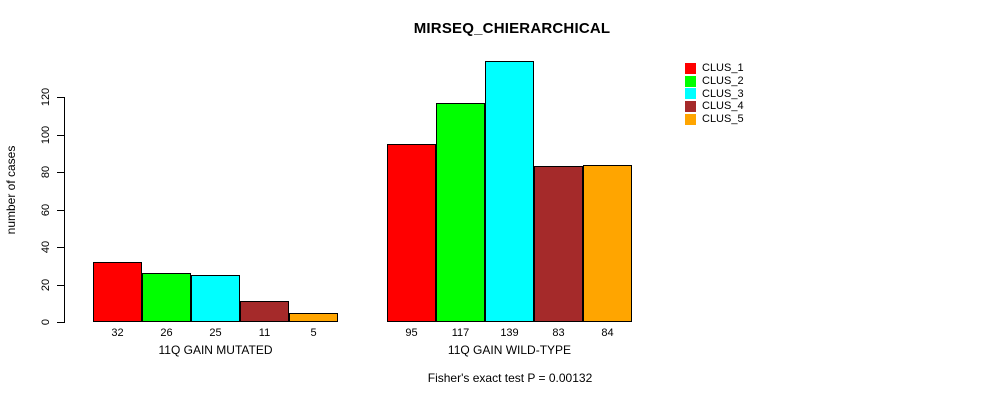 Image resolution: width=990 pixels, height=400 pixels. I want to click on bar-value-label: 26, so click(166, 333).